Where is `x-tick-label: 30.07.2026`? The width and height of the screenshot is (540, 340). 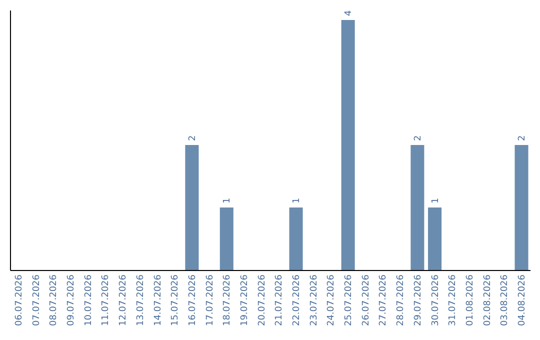 x-tick-label: 30.07.2026 is located at coordinates (435, 300).